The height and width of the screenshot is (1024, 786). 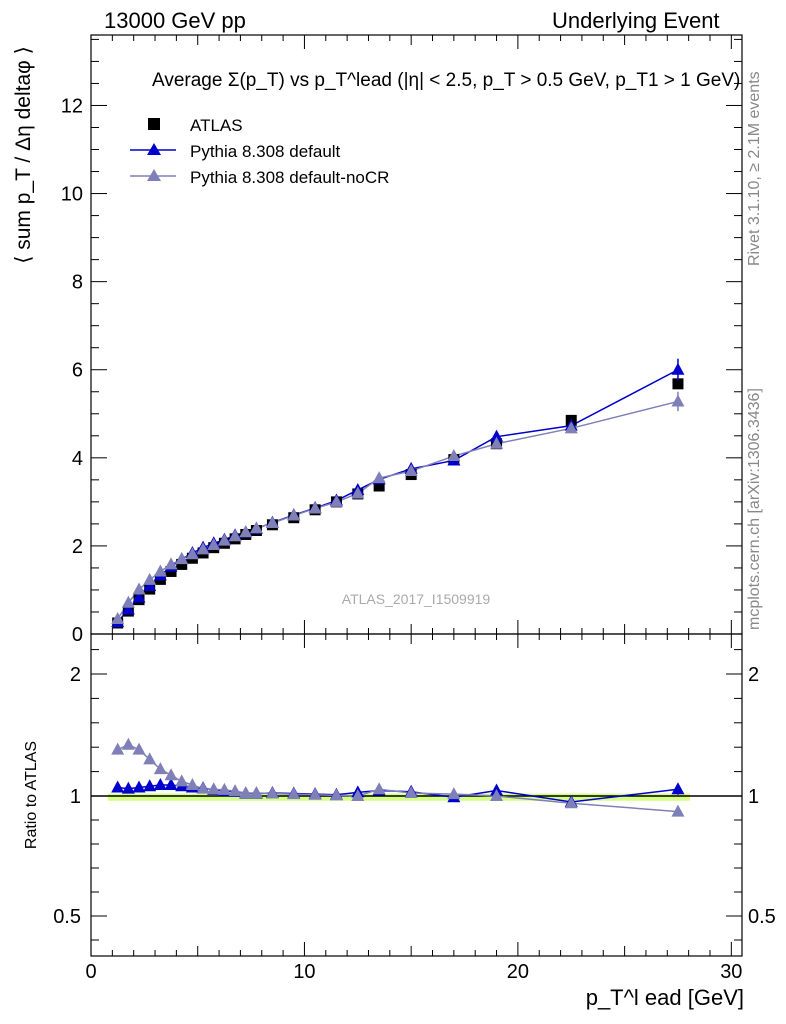 What do you see at coordinates (90, 972) in the screenshot?
I see `x-tick-label: 0` at bounding box center [90, 972].